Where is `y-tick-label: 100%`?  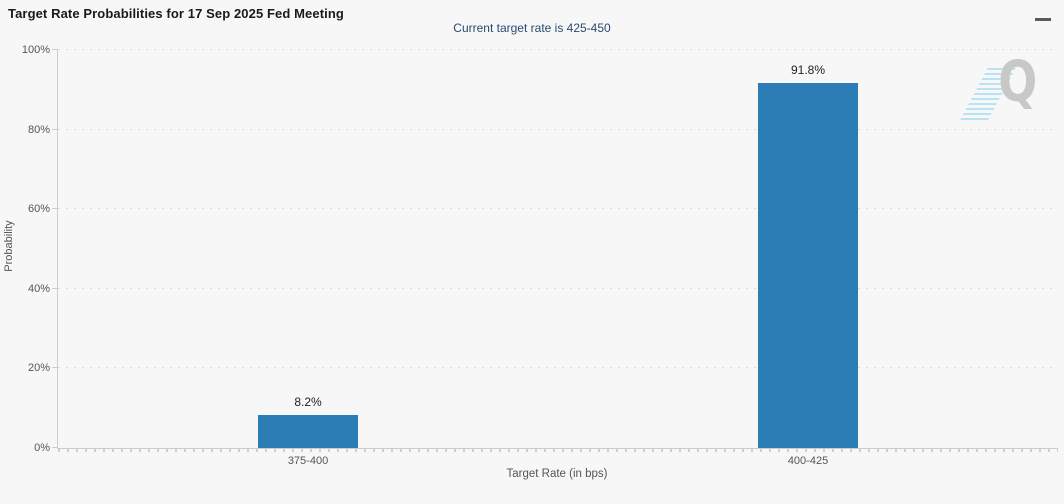 y-tick-label: 100% is located at coordinates (35, 50).